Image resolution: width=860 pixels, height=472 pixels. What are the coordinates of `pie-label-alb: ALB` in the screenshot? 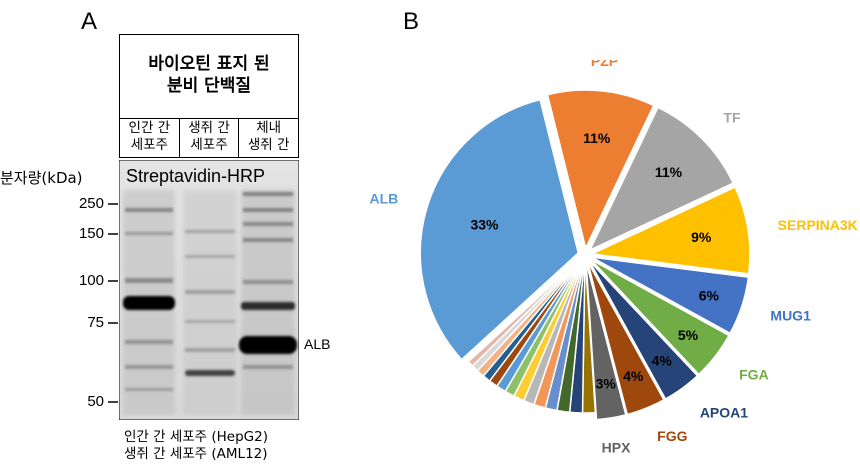 It's located at (384, 199).